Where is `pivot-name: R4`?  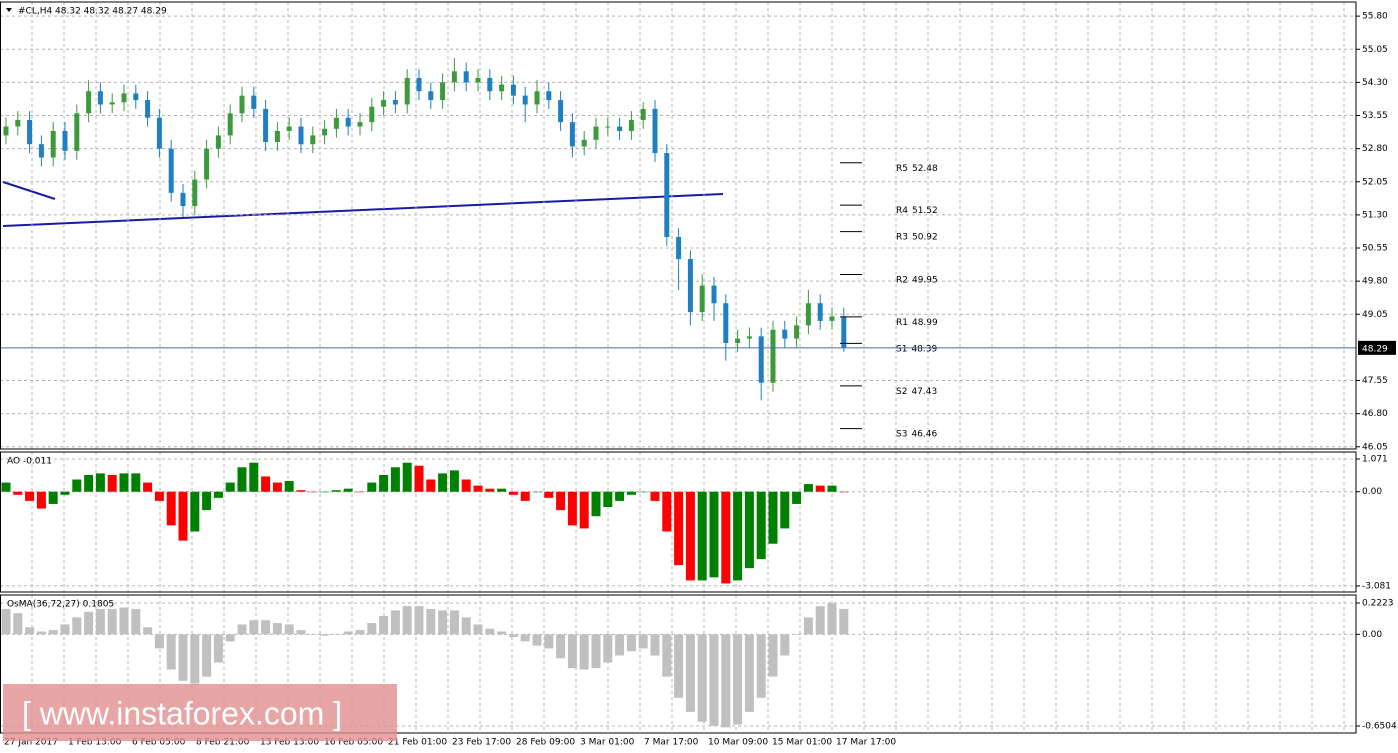 pivot-name: R4 is located at coordinates (902, 211).